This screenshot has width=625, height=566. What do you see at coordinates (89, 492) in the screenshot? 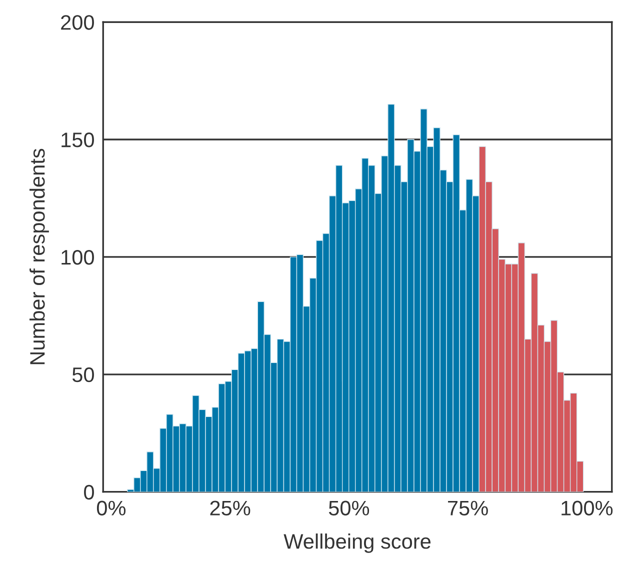
I see `y-tick-label: 0` at bounding box center [89, 492].